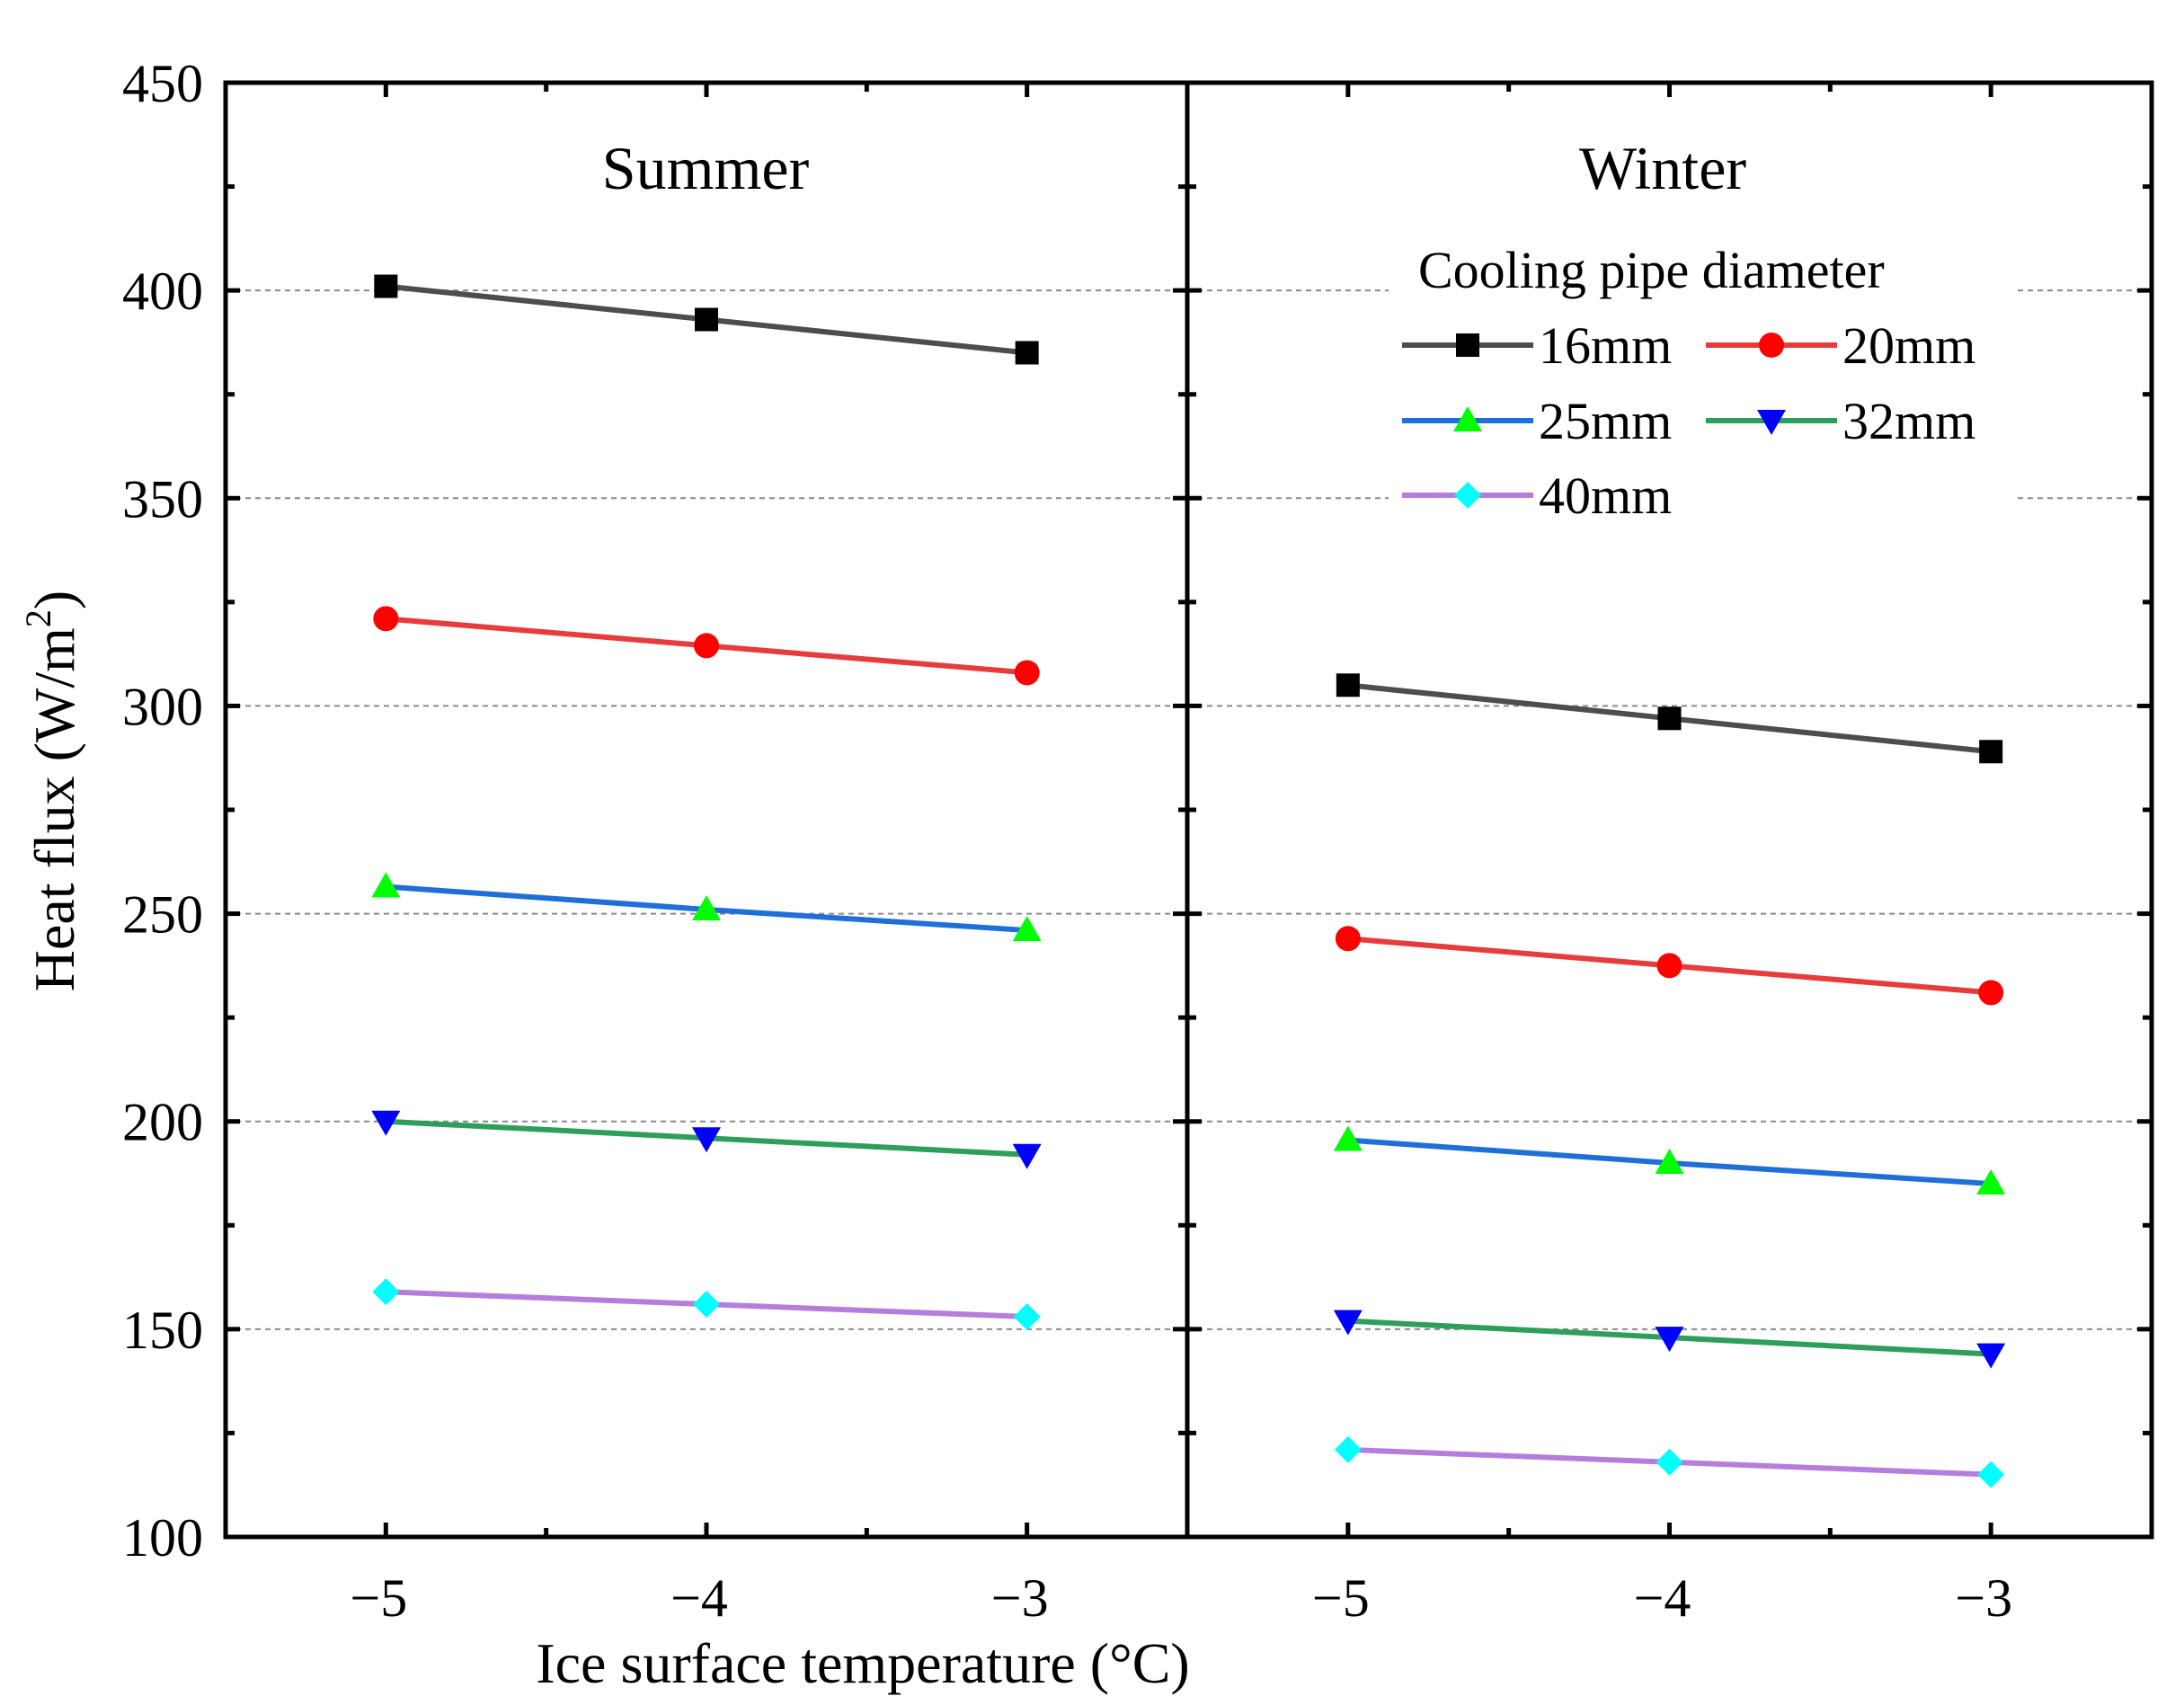 The height and width of the screenshot is (1705, 2184). Describe the element at coordinates (163, 1122) in the screenshot. I see `ytick-label: 200` at that location.